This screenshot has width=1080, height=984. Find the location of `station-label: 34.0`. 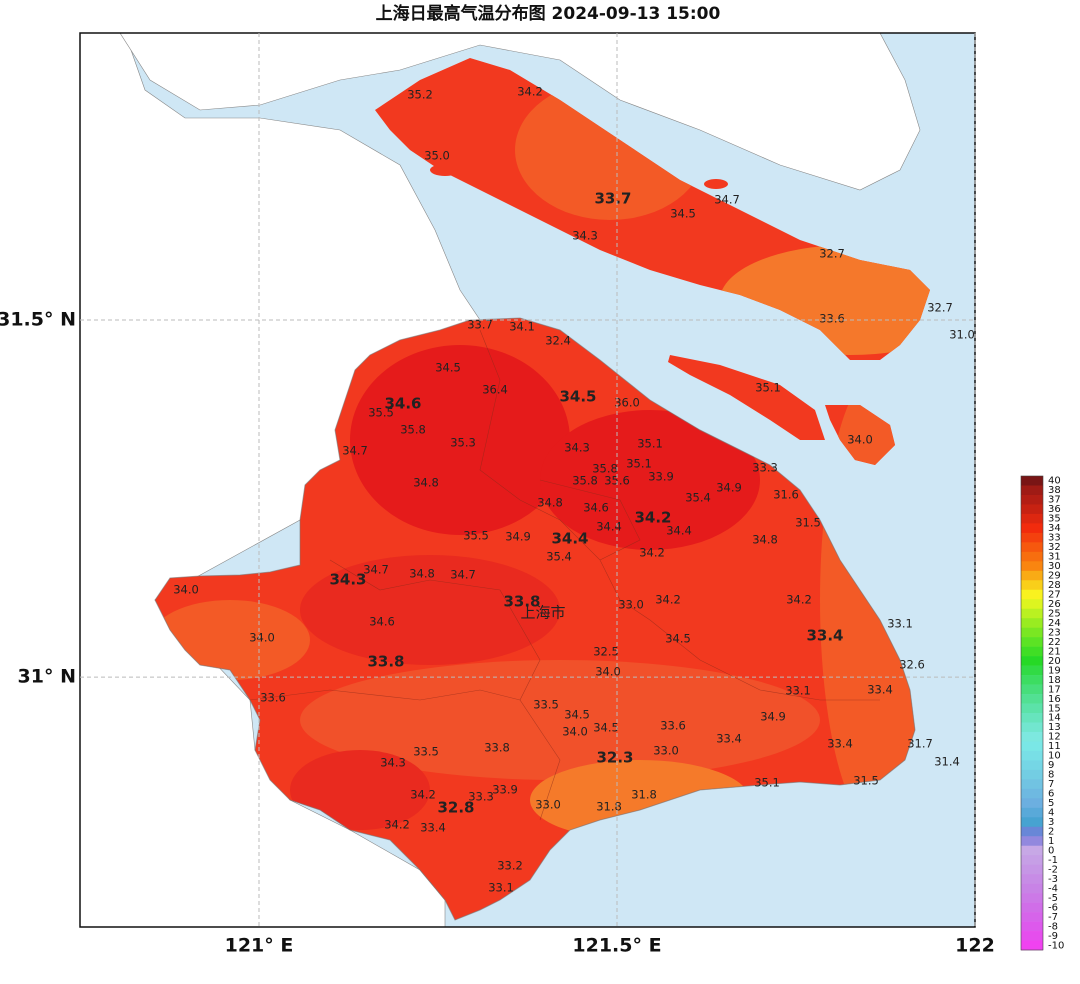

station-label: 34.0 is located at coordinates (186, 590).